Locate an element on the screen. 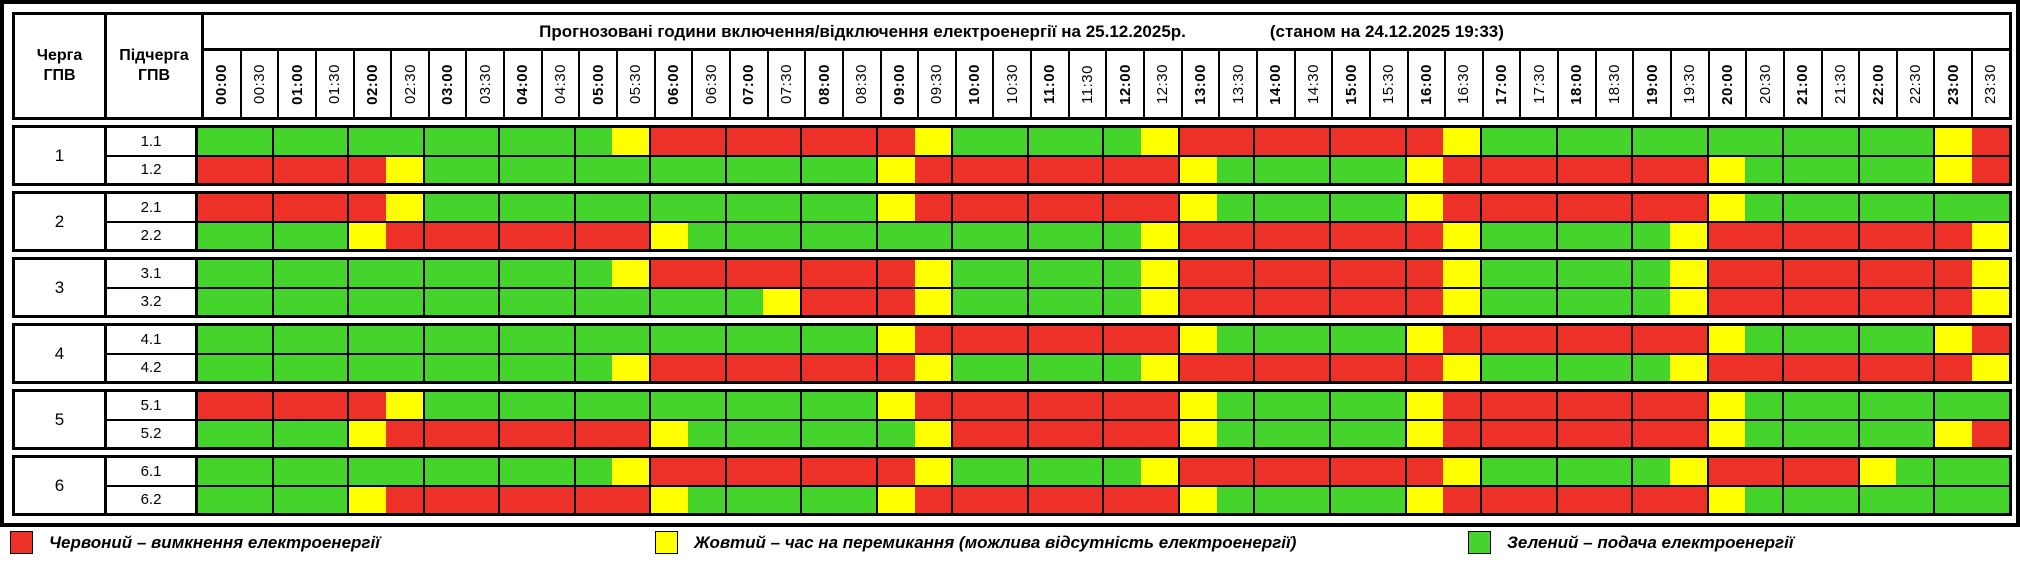 This screenshot has height=570, width=2020. time-label: 13:30 is located at coordinates (1238, 84).